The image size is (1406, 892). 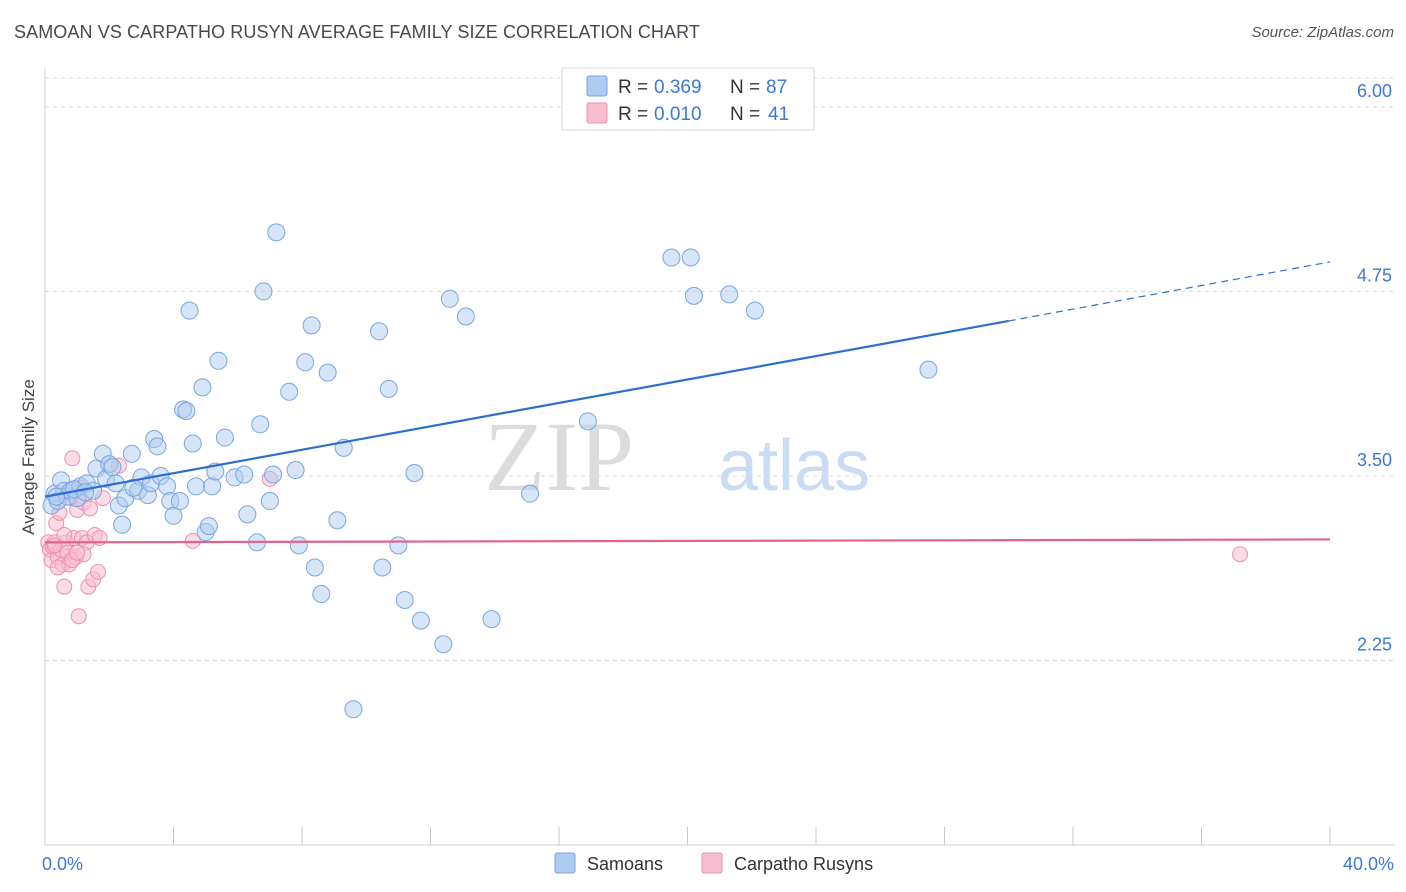 I want to click on y-tick-label: 4.75, so click(x=1374, y=275).